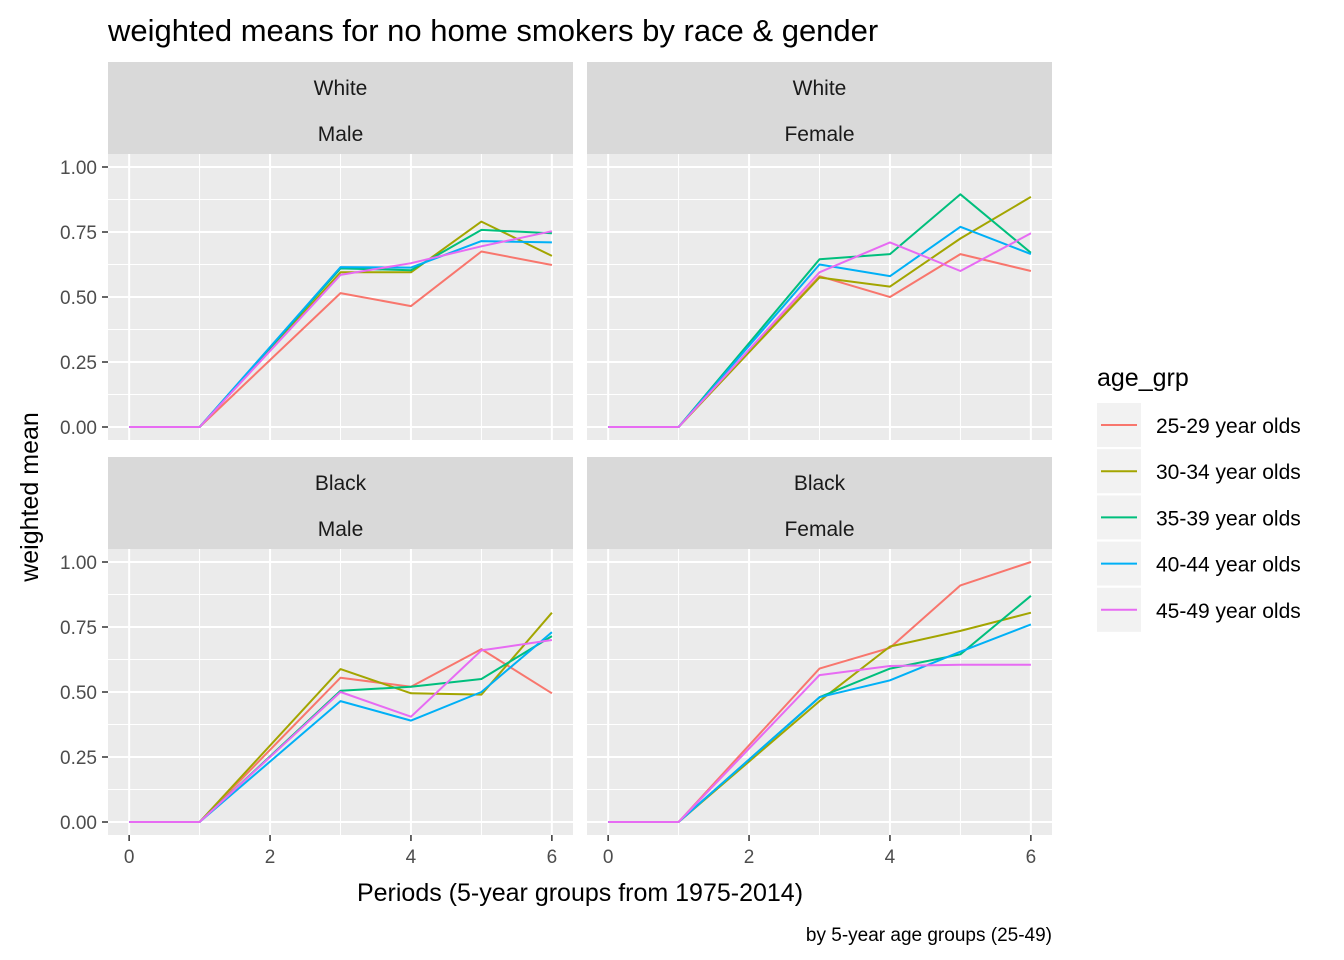 The image size is (1344, 960). I want to click on legend-label: 25-29 year olds, so click(1228, 426).